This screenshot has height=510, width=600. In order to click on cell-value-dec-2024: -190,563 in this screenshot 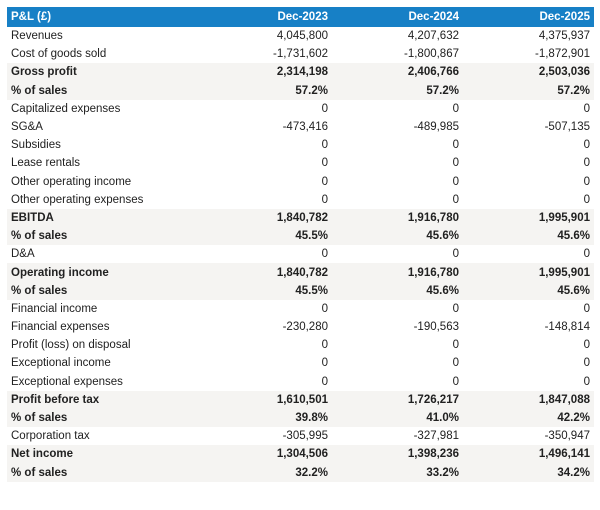, I will do `click(436, 327)`.